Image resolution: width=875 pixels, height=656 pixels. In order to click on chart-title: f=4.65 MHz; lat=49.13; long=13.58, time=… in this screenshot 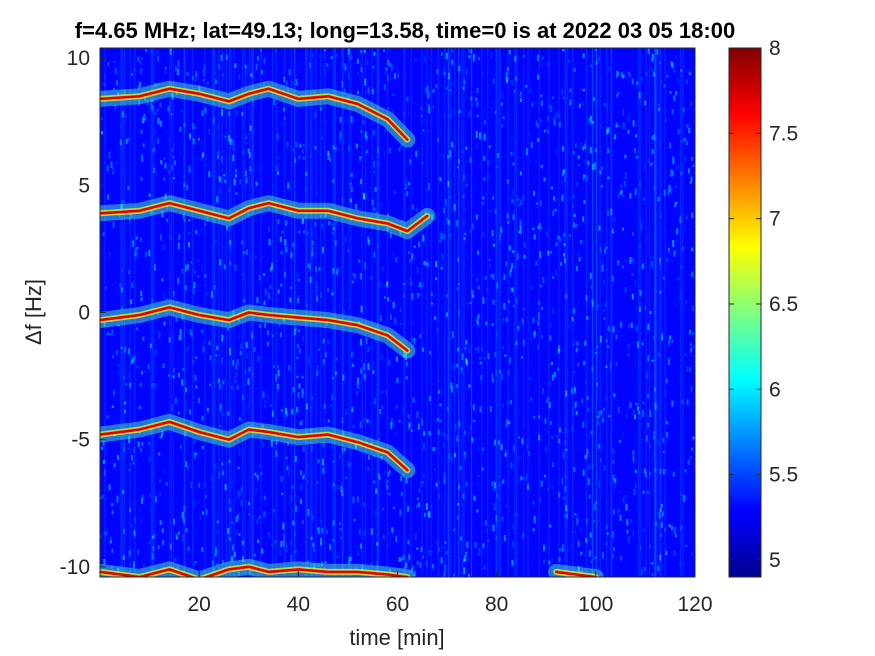, I will do `click(405, 30)`.